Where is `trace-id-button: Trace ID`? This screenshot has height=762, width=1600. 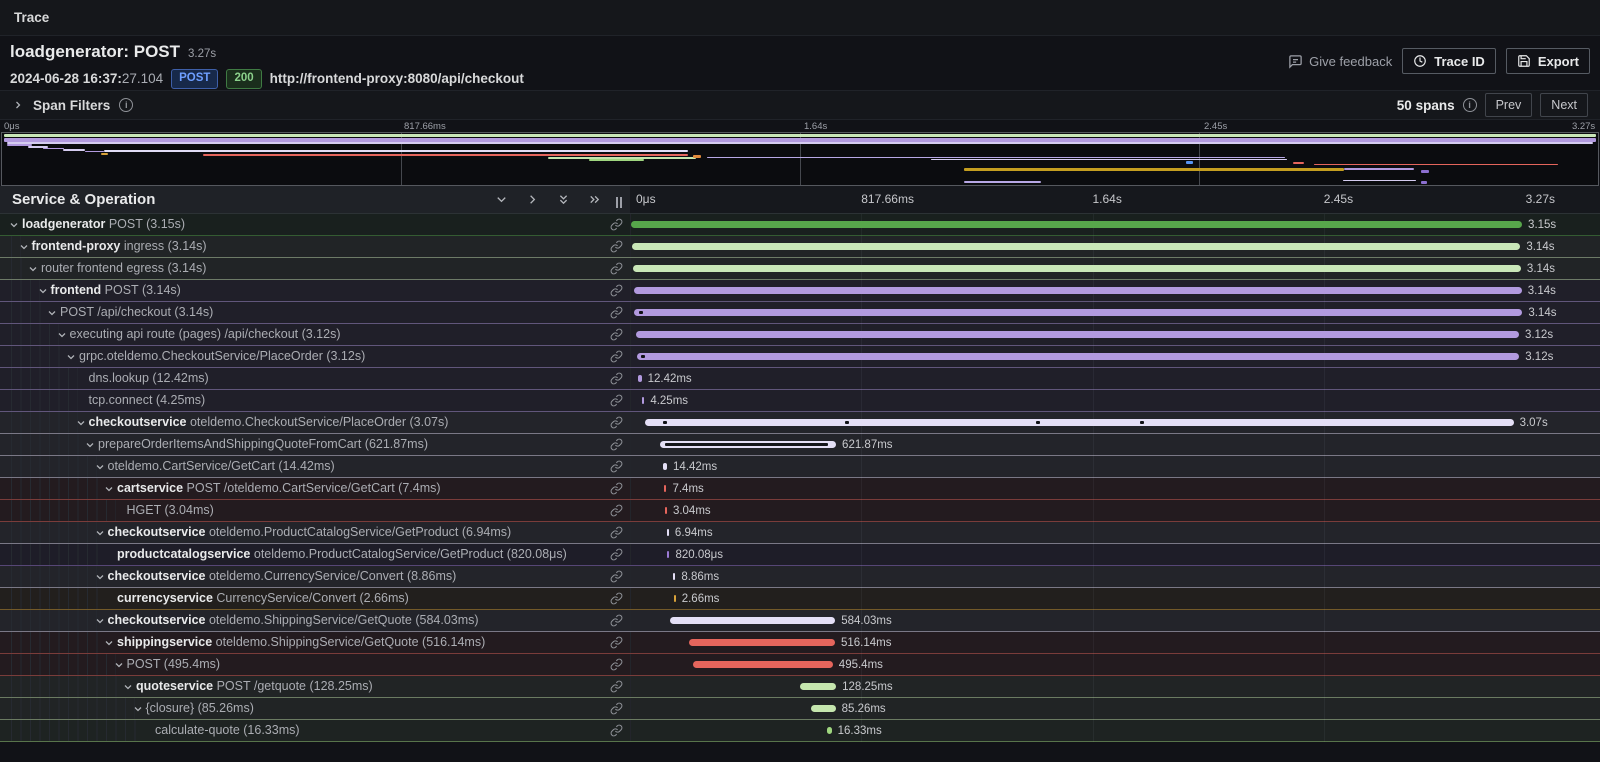 trace-id-button: Trace ID is located at coordinates (1449, 61).